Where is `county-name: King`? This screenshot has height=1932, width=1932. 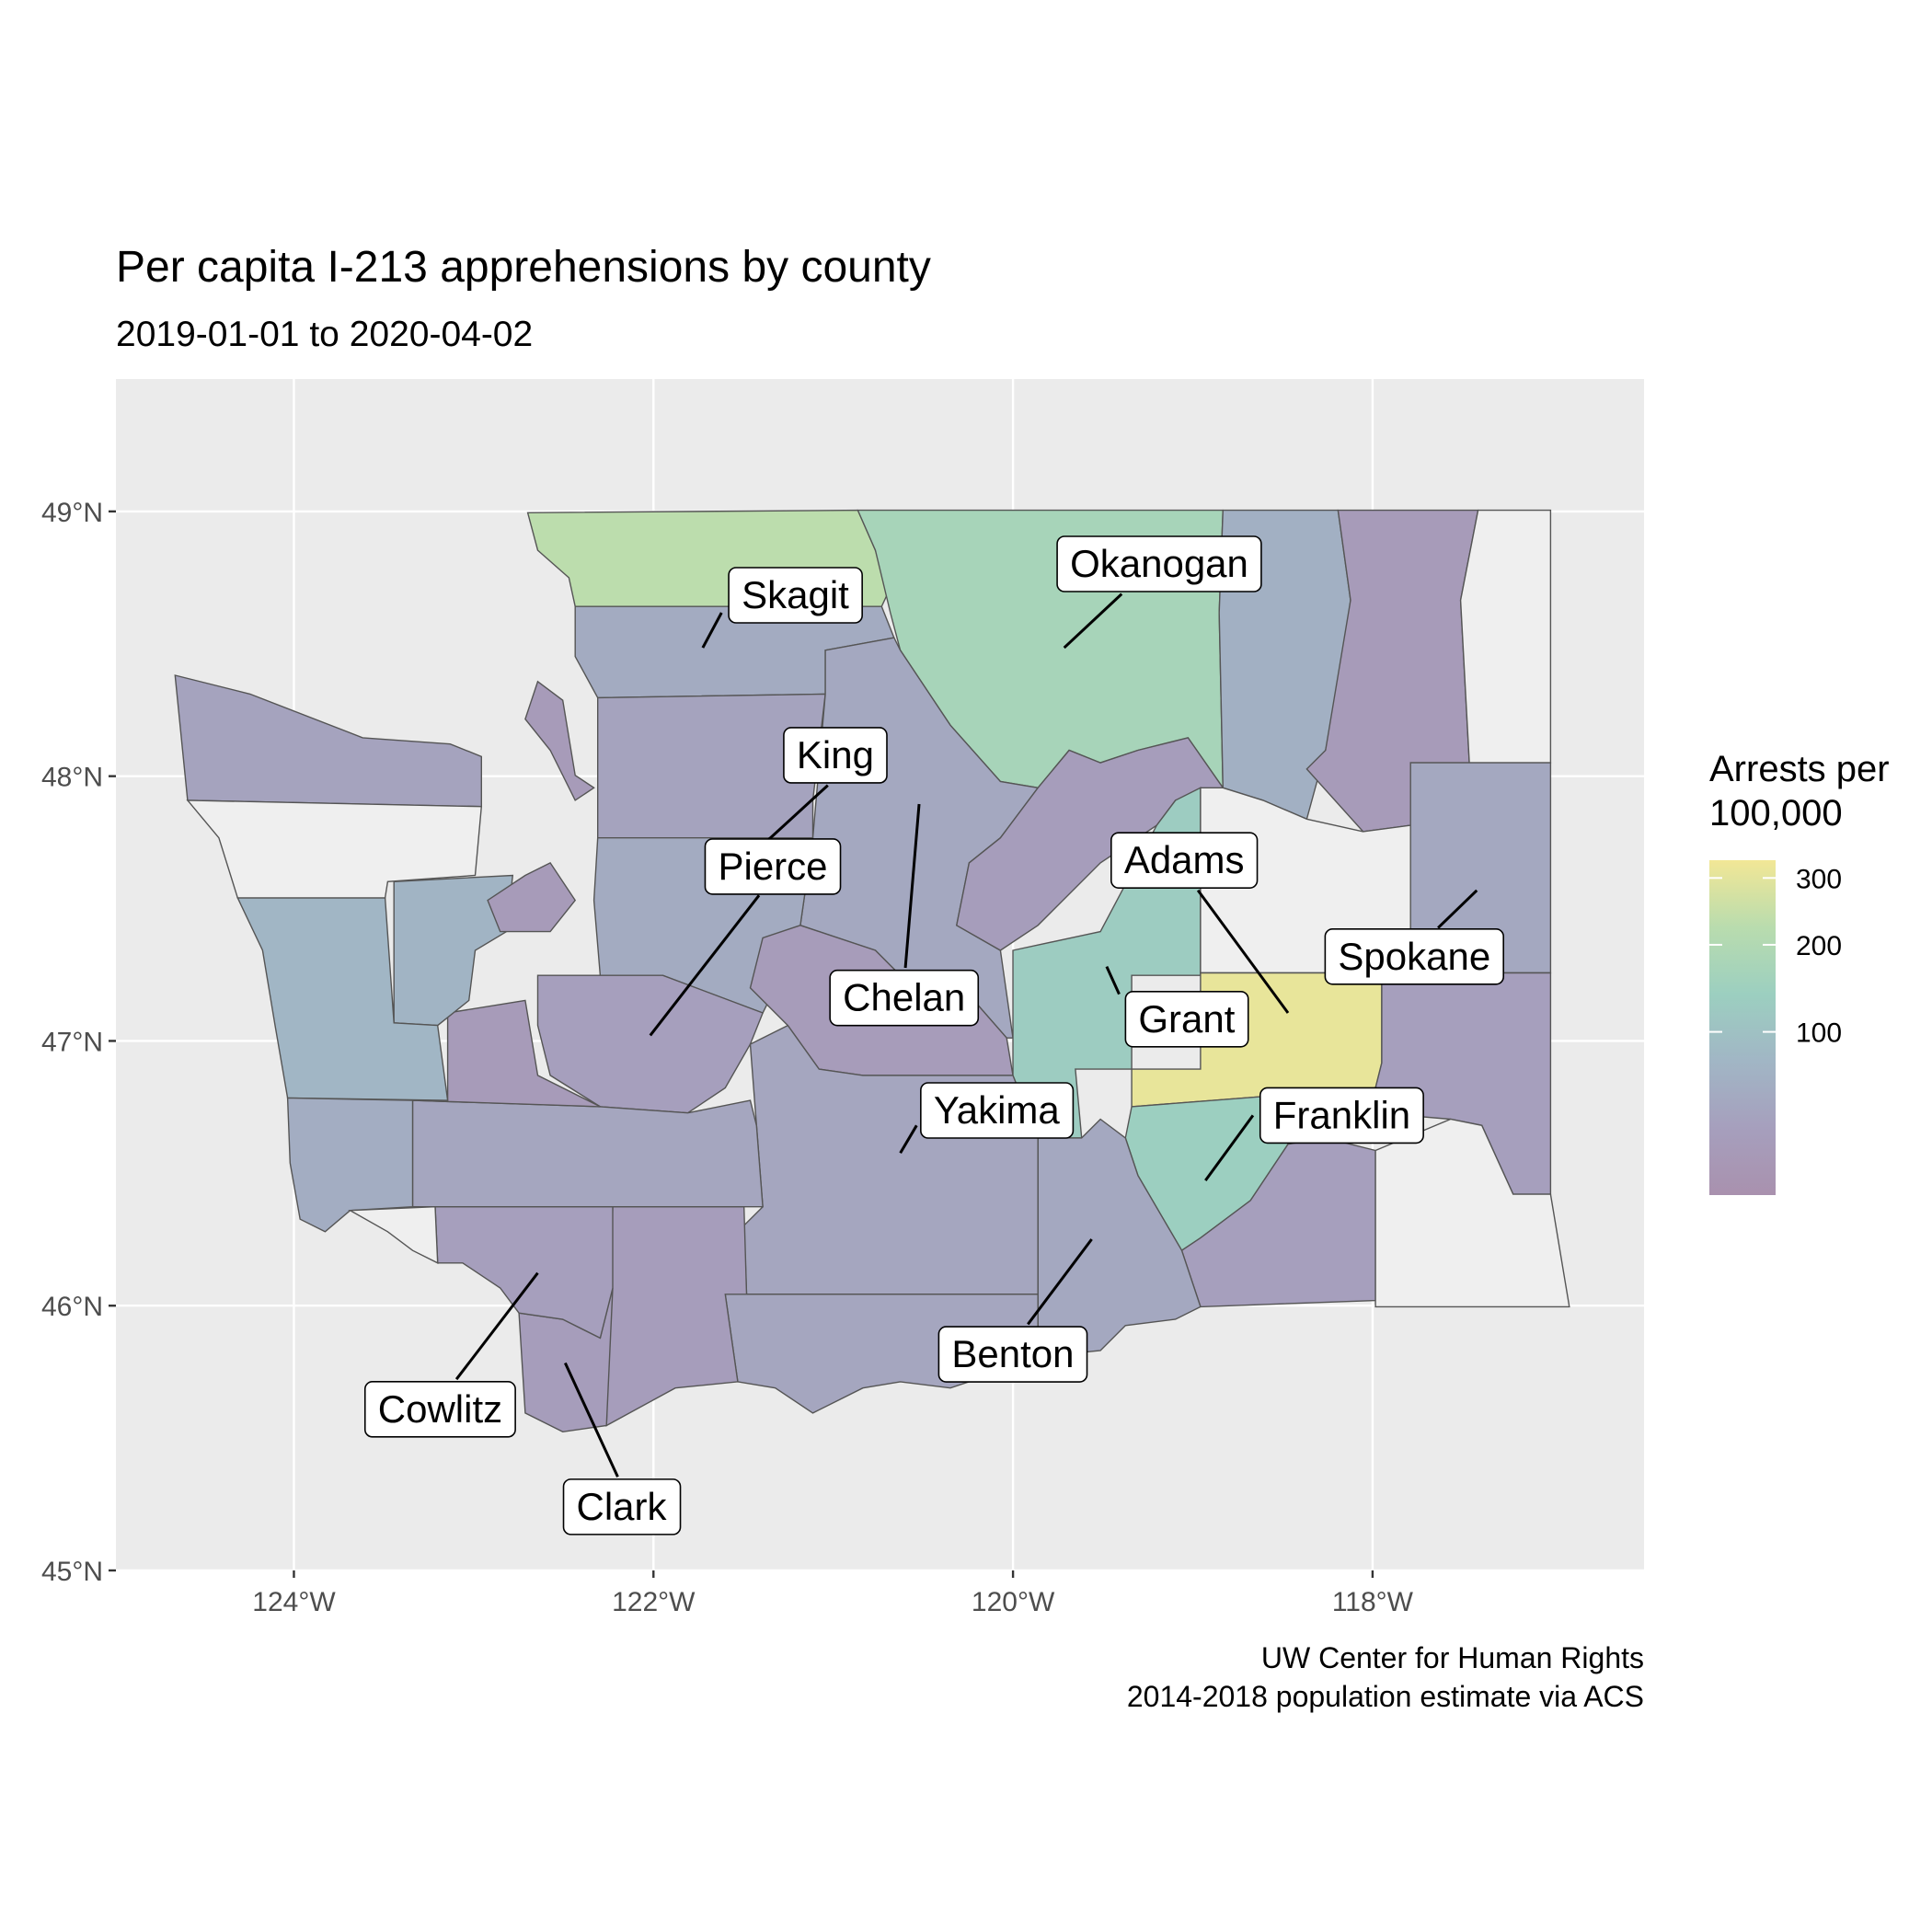
county-name: King is located at coordinates (835, 754).